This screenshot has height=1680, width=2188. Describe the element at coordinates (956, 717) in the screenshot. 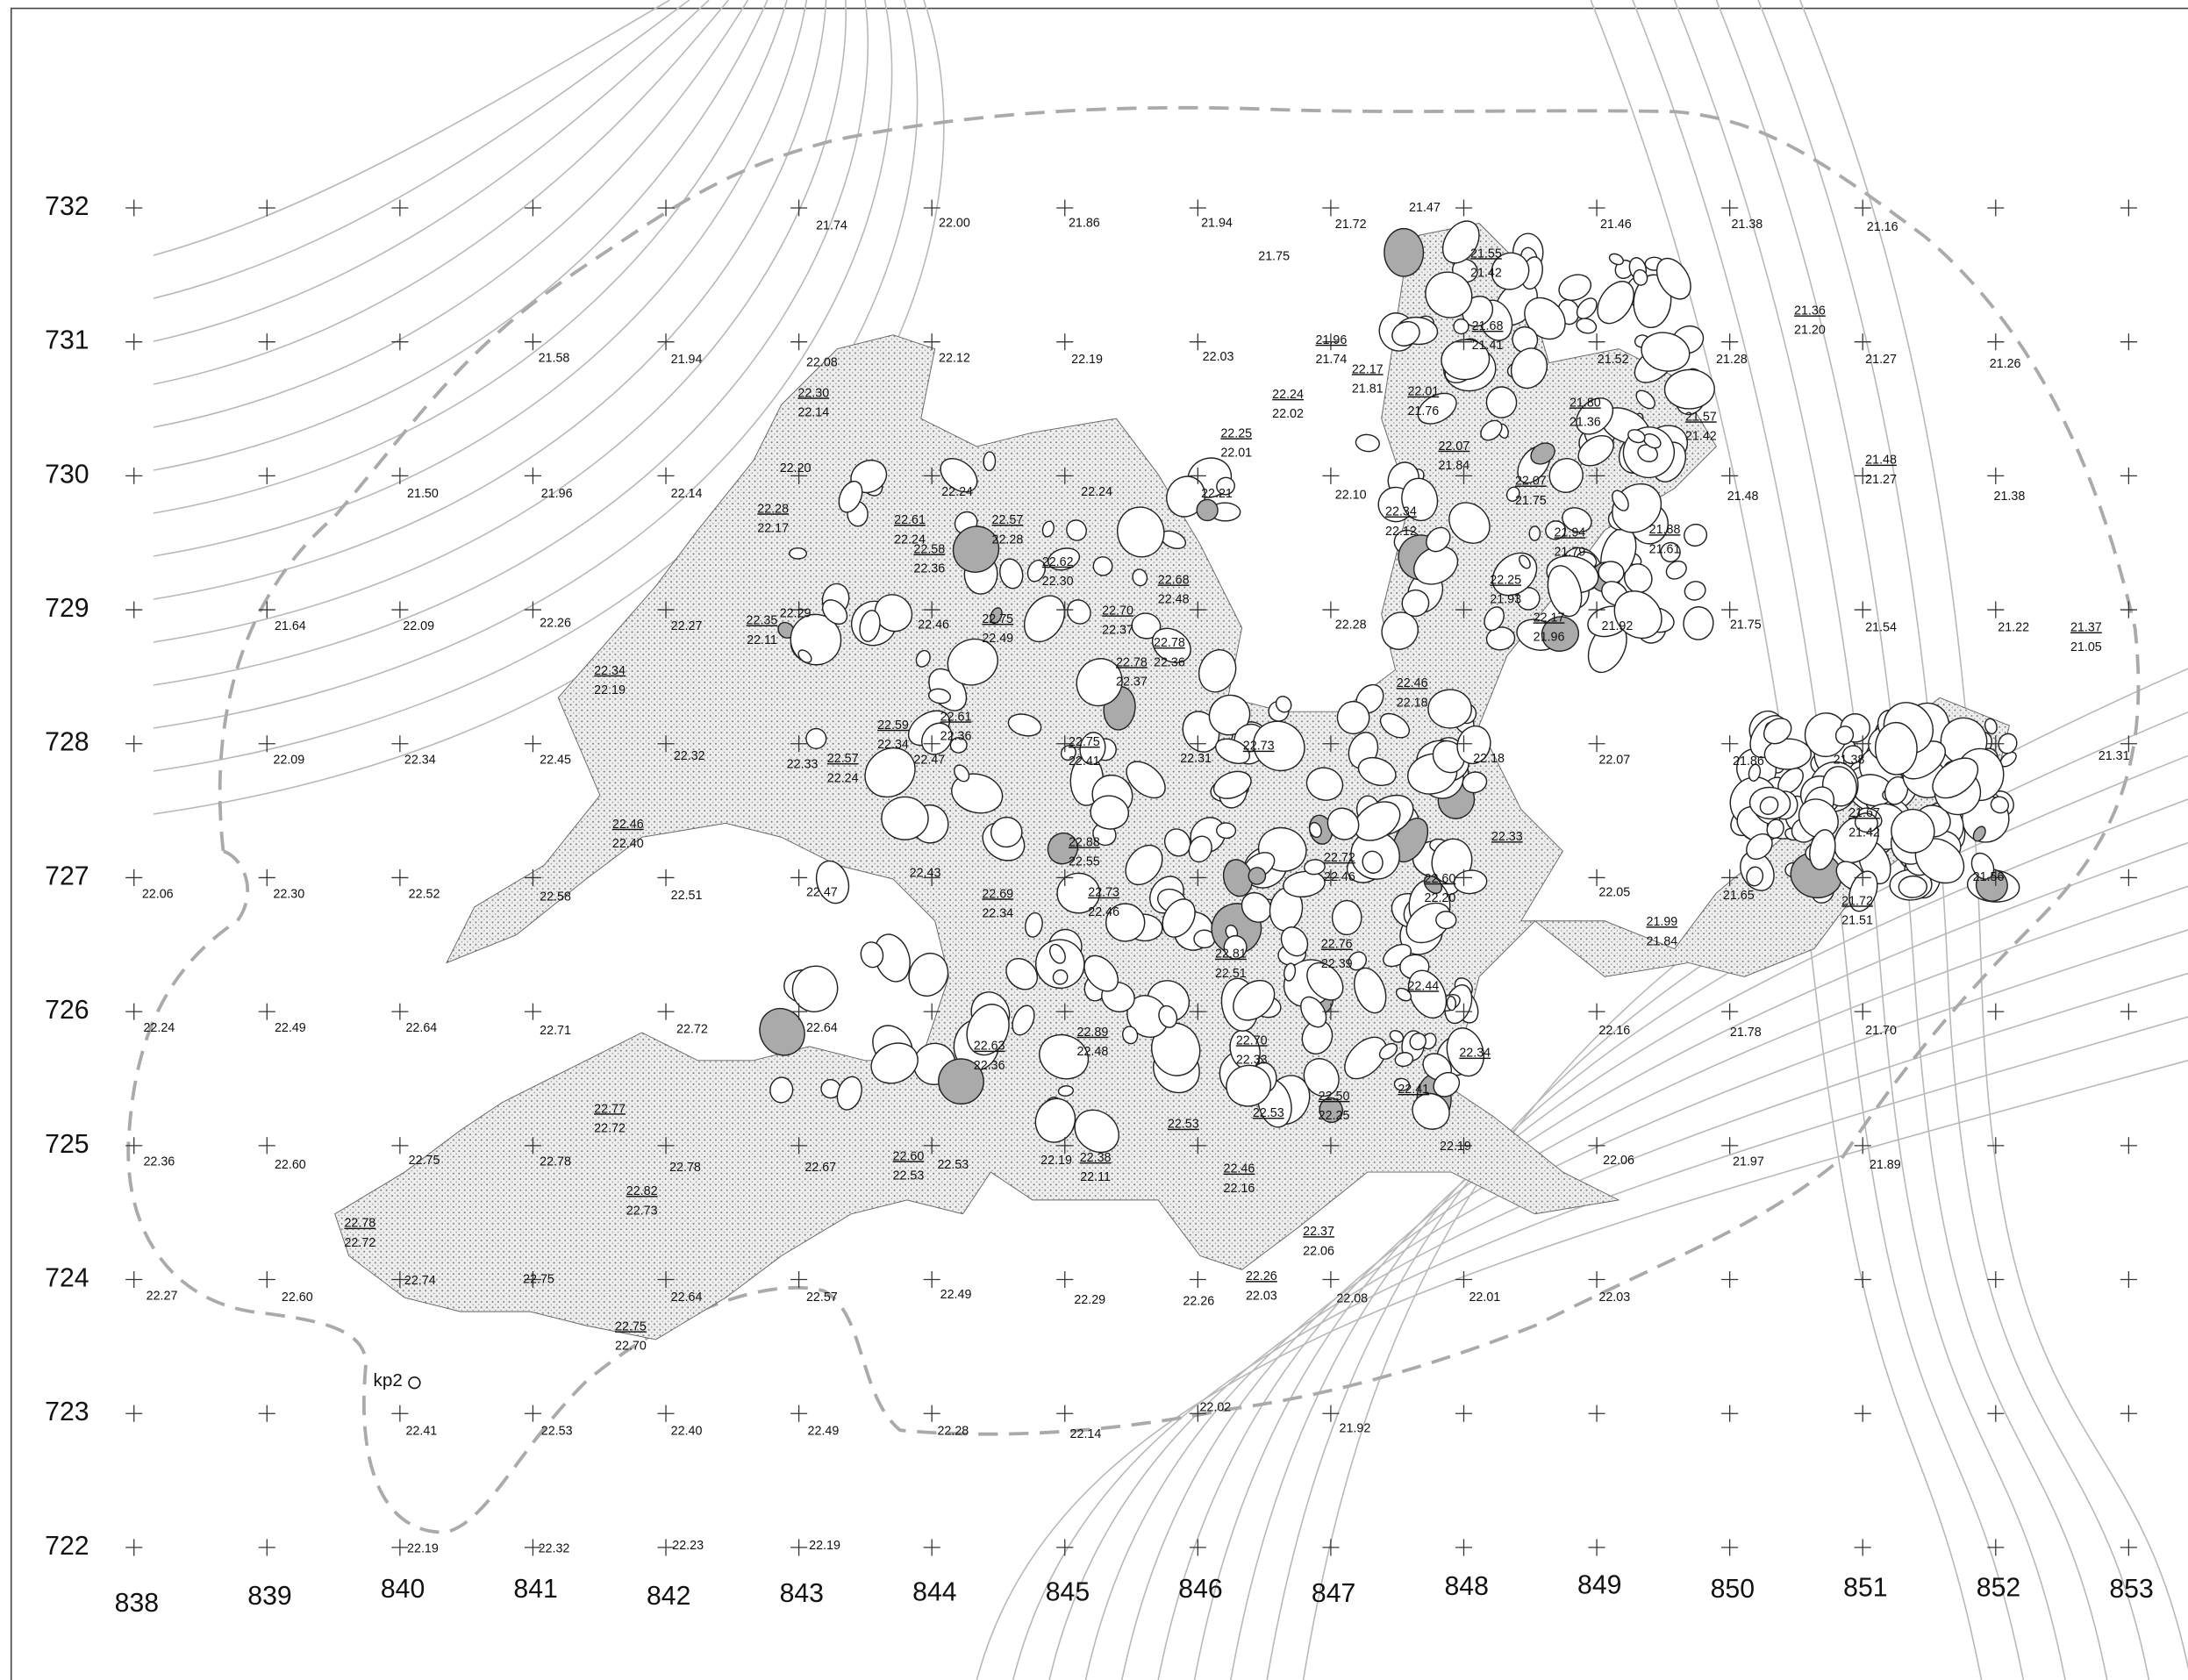

I see `level-top: 22.61` at that location.